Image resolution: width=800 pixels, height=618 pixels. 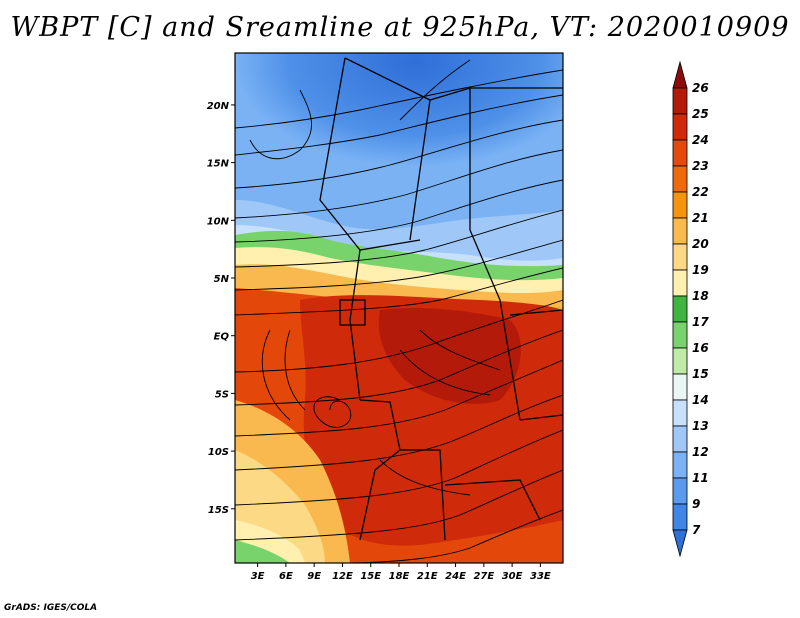 What do you see at coordinates (690, 309) in the screenshot?
I see `colorbar: 7 9 11 12 13 14 15 16 17 18 19 20 21 22 23 24 25 26` at bounding box center [690, 309].